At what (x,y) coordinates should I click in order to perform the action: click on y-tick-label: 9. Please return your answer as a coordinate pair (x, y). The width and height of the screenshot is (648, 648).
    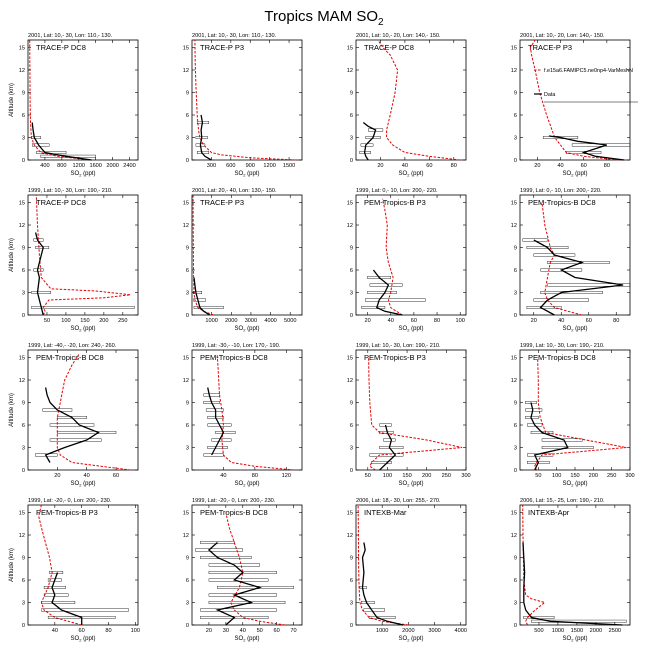
    Looking at the image, I should click on (351, 404).